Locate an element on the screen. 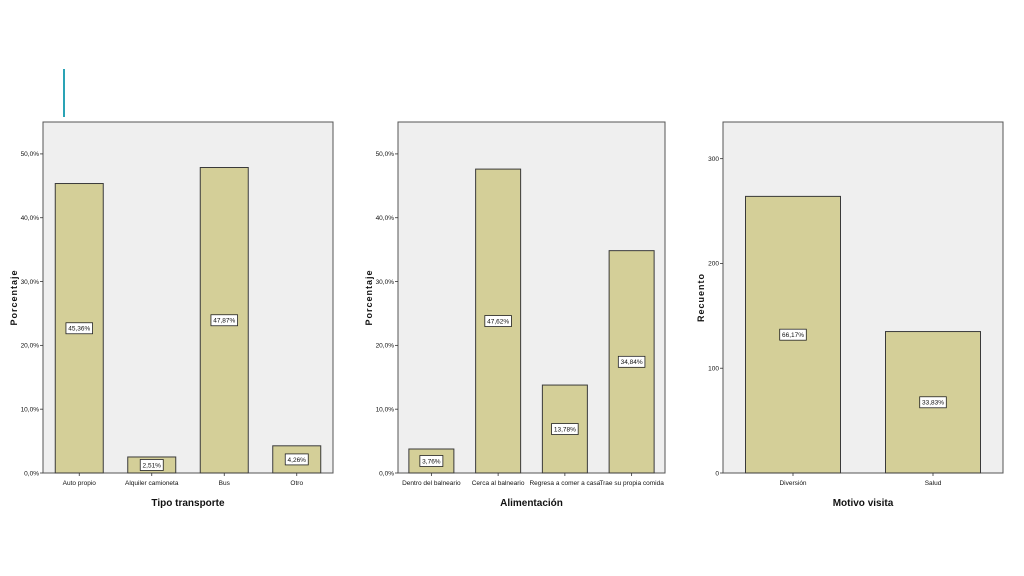  data-label: 2,51% is located at coordinates (152, 465).